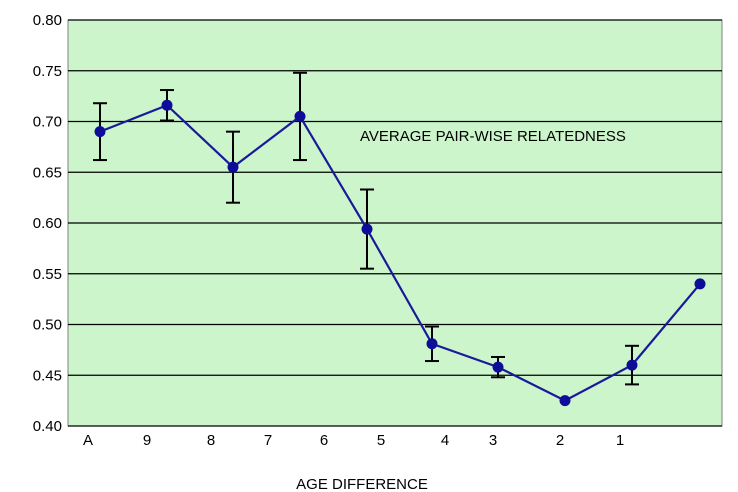 The height and width of the screenshot is (492, 738). Describe the element at coordinates (47, 274) in the screenshot. I see `y-tick-label: 0.55` at that location.